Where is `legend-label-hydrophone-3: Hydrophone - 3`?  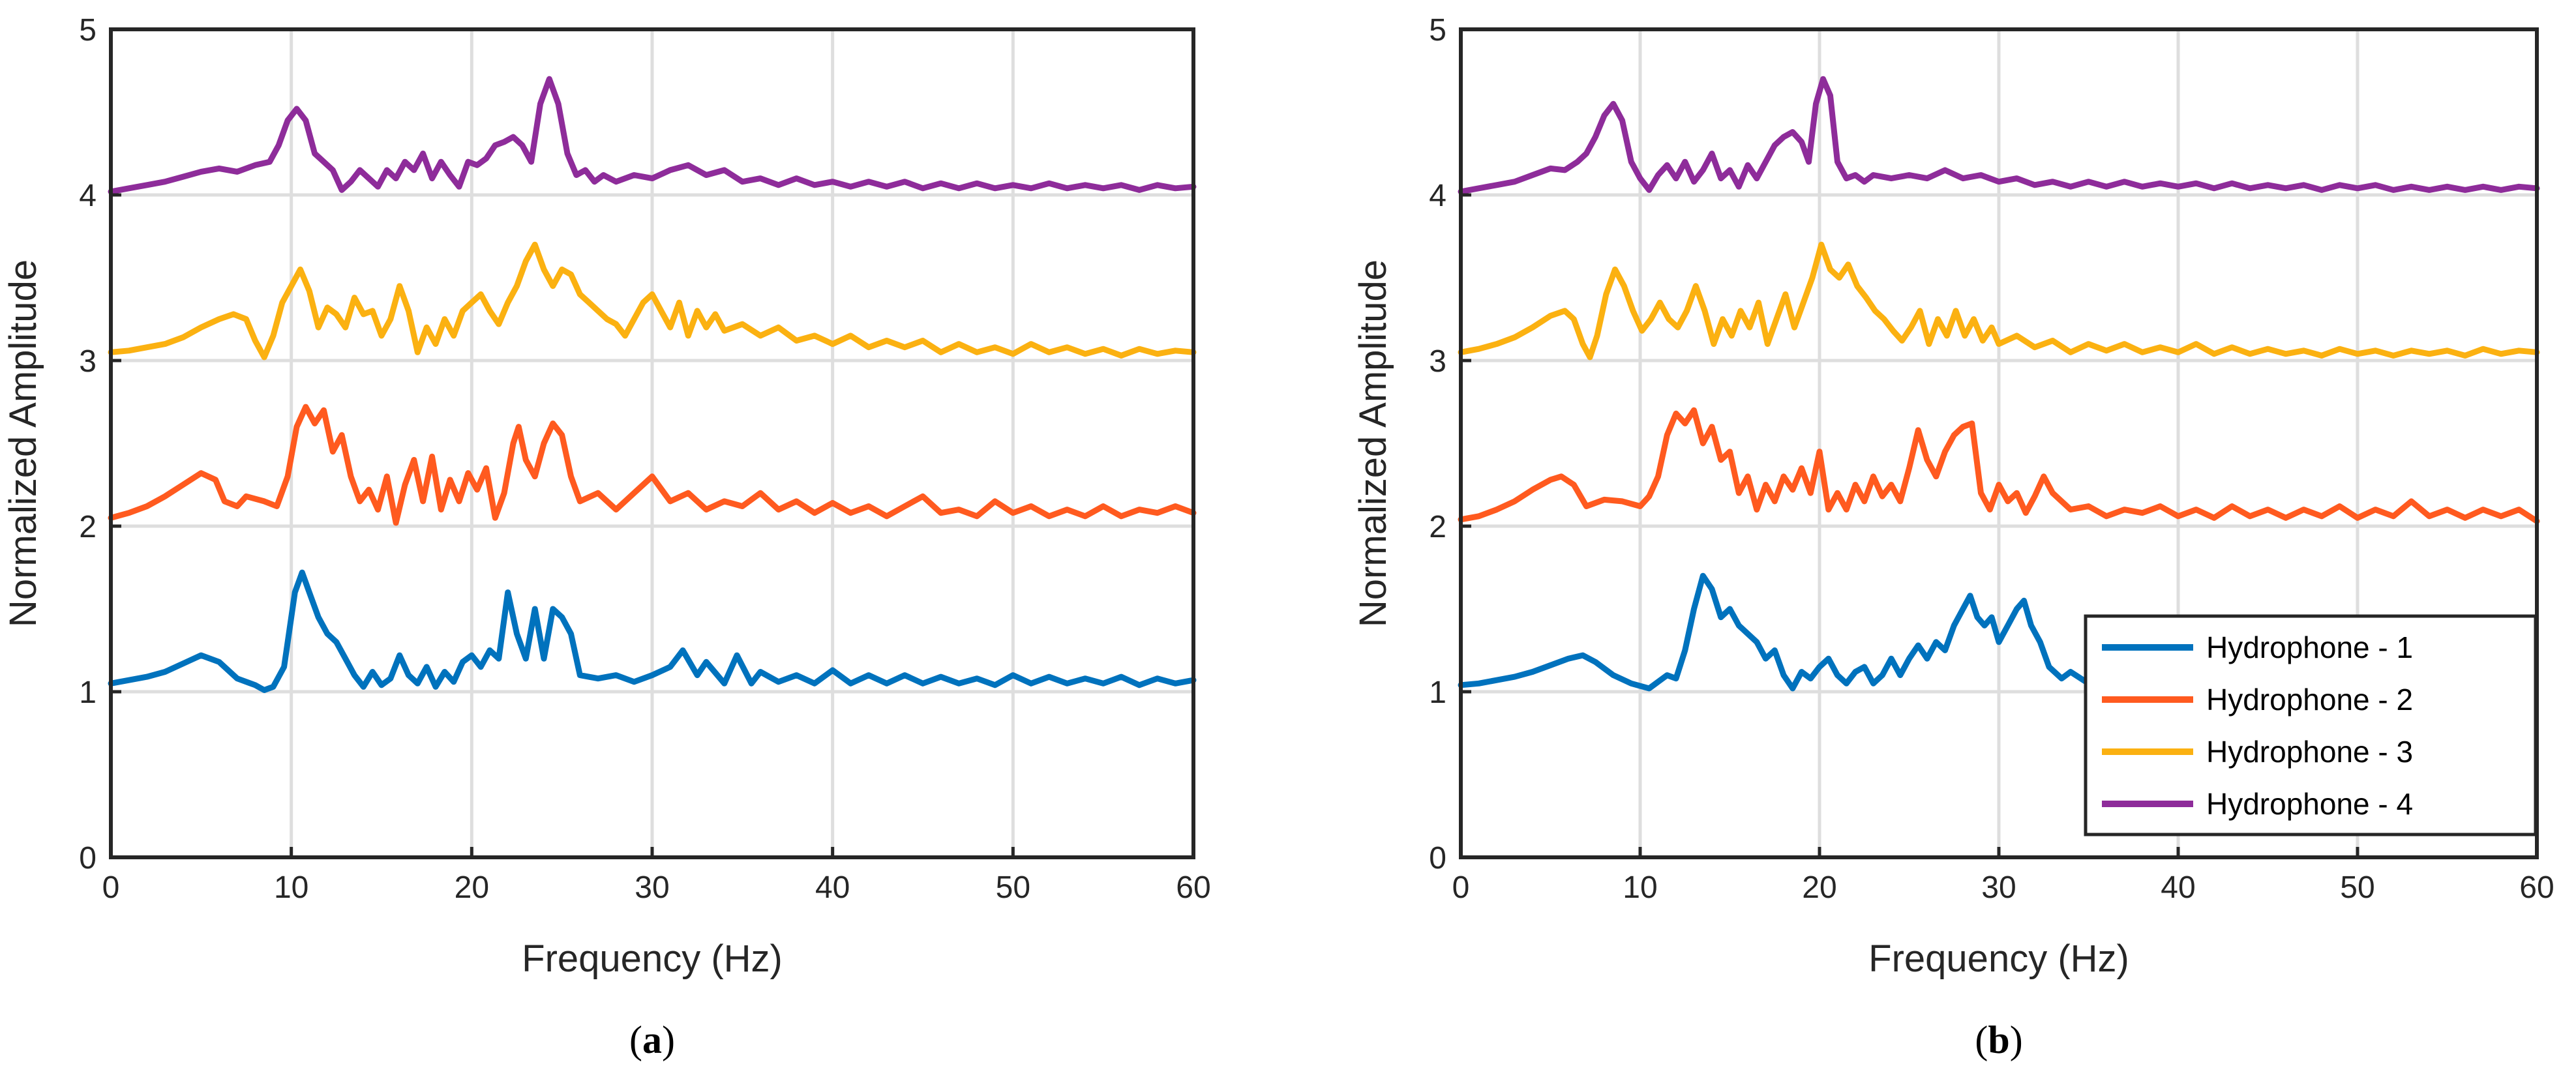 legend-label-hydrophone-3: Hydrophone - 3 is located at coordinates (2309, 752).